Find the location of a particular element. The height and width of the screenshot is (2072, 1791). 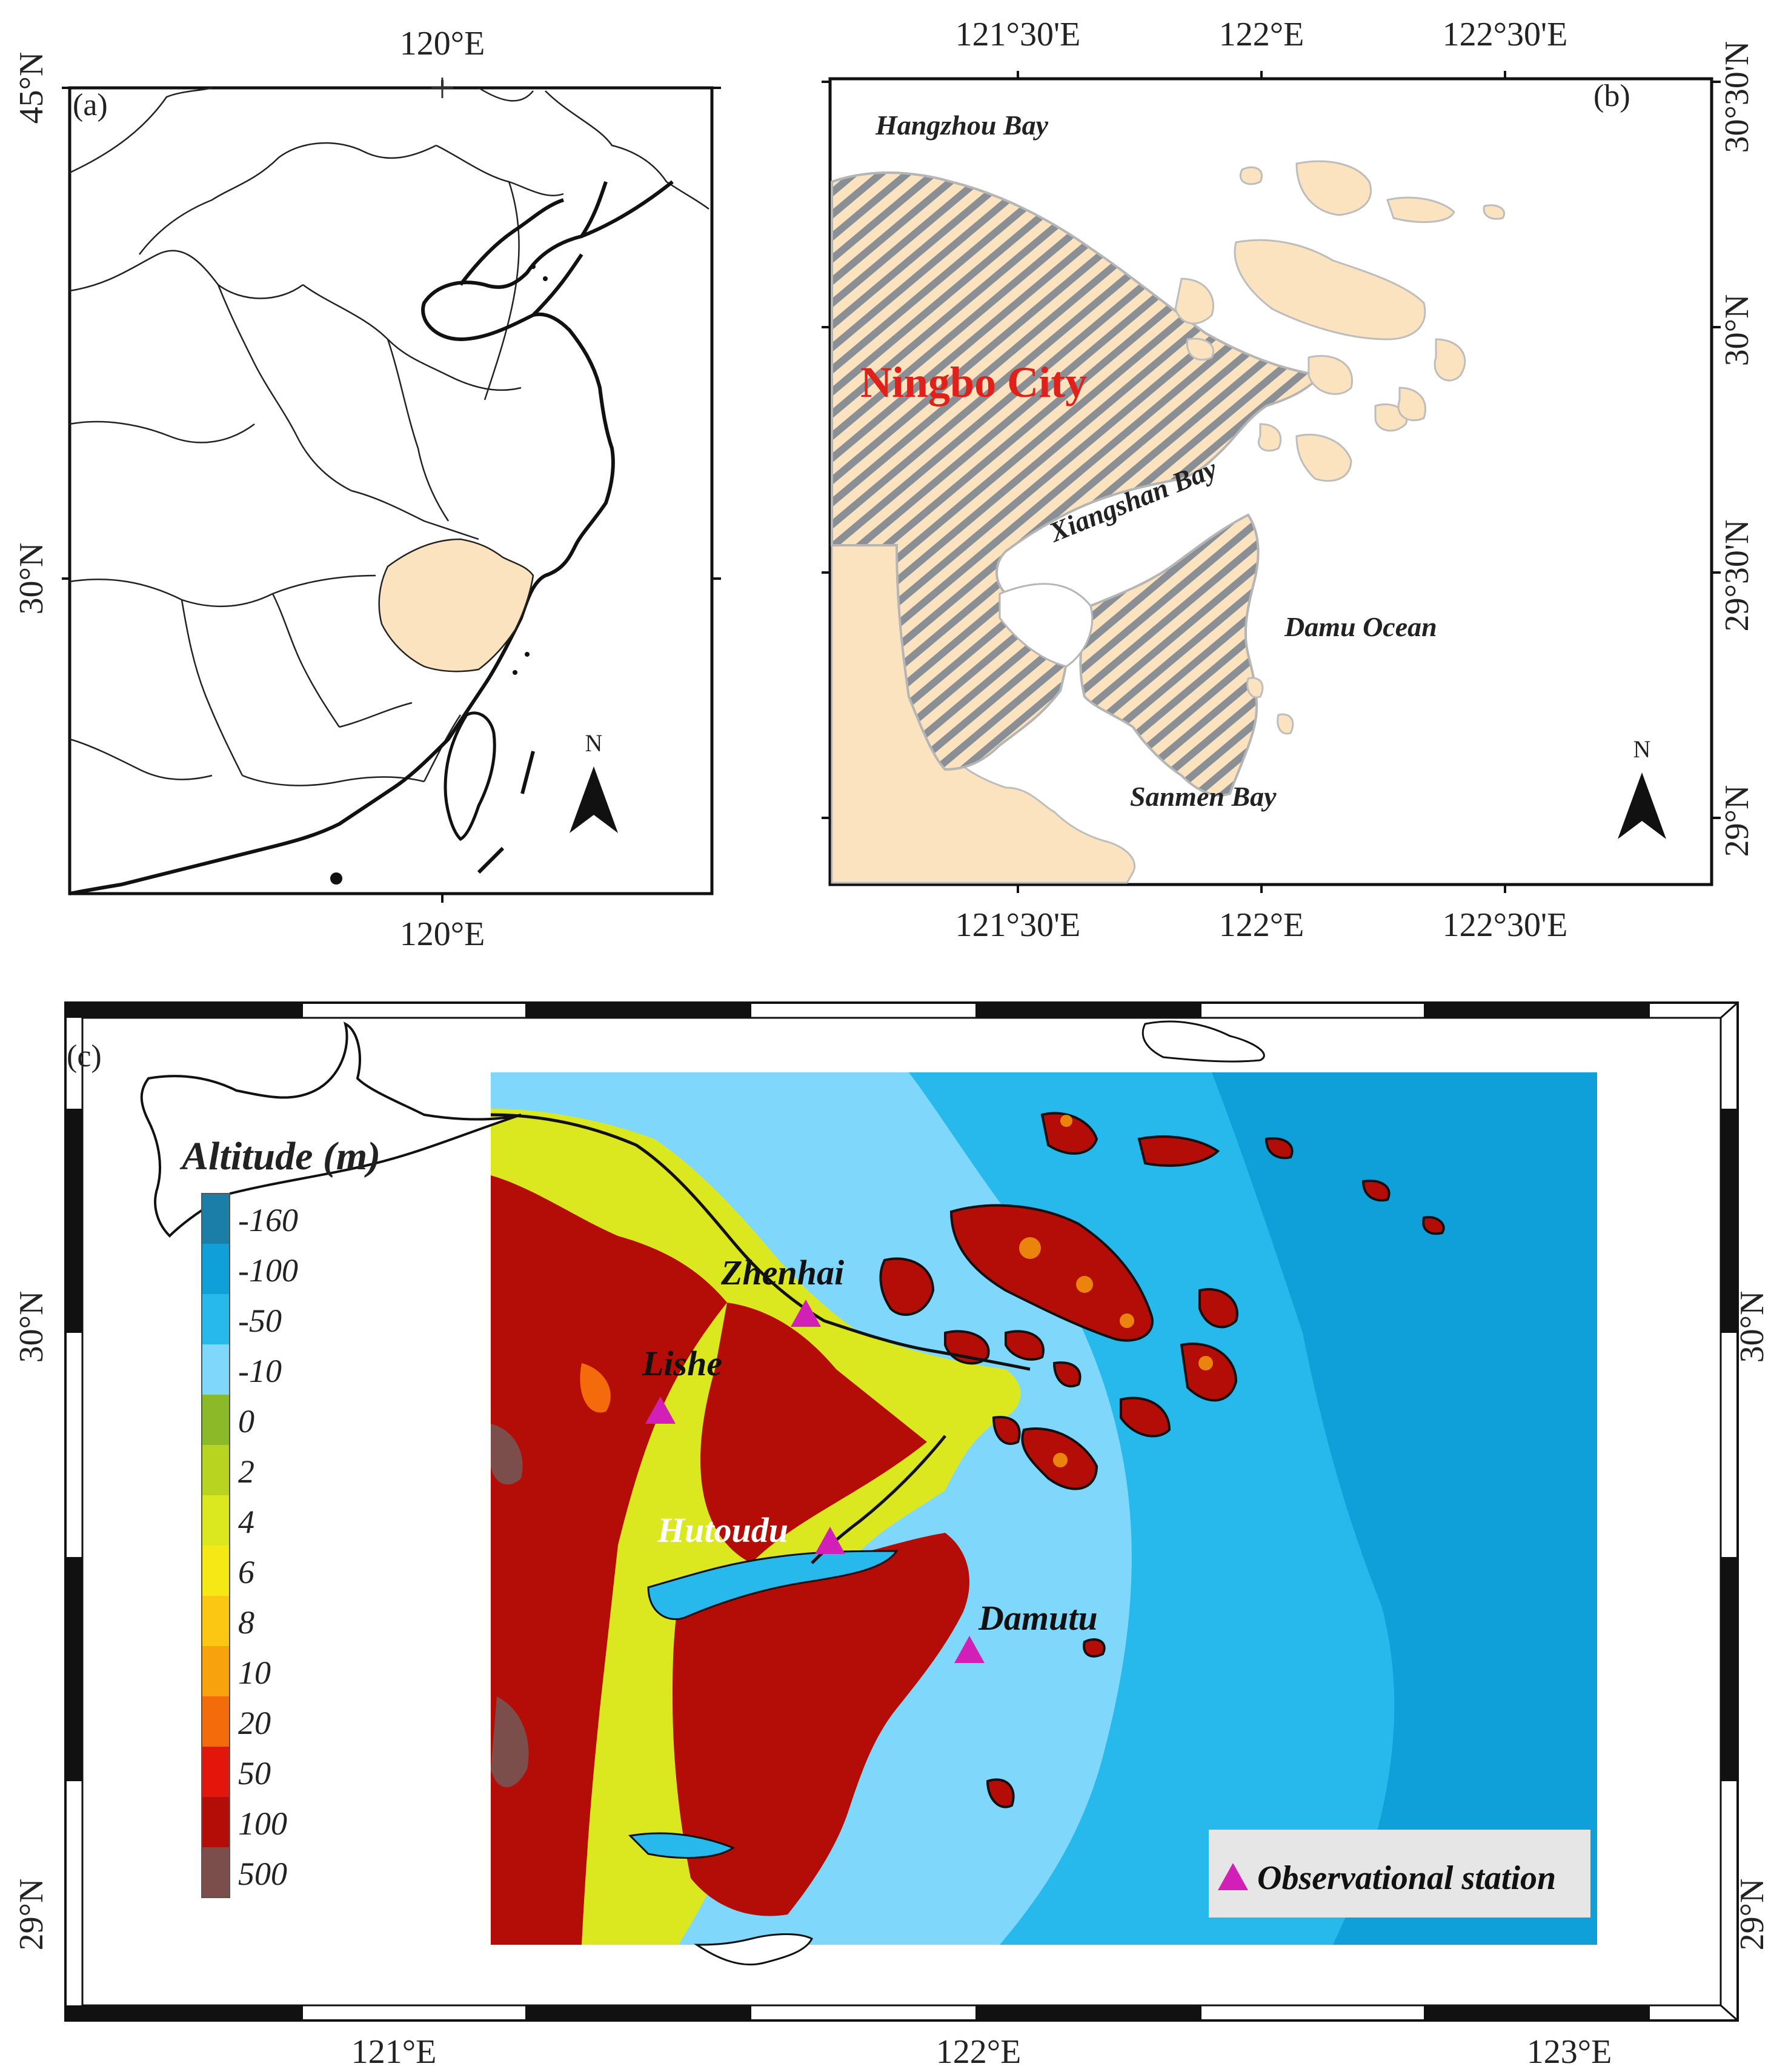

hangzhou-bay-label: Hangzhou Bay is located at coordinates (962, 125).